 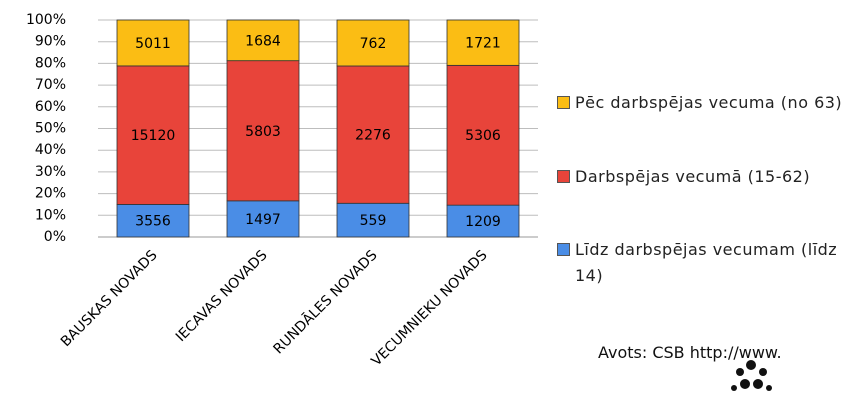 I want to click on source-note: Avots: CSB http://www., so click(x=690, y=352).